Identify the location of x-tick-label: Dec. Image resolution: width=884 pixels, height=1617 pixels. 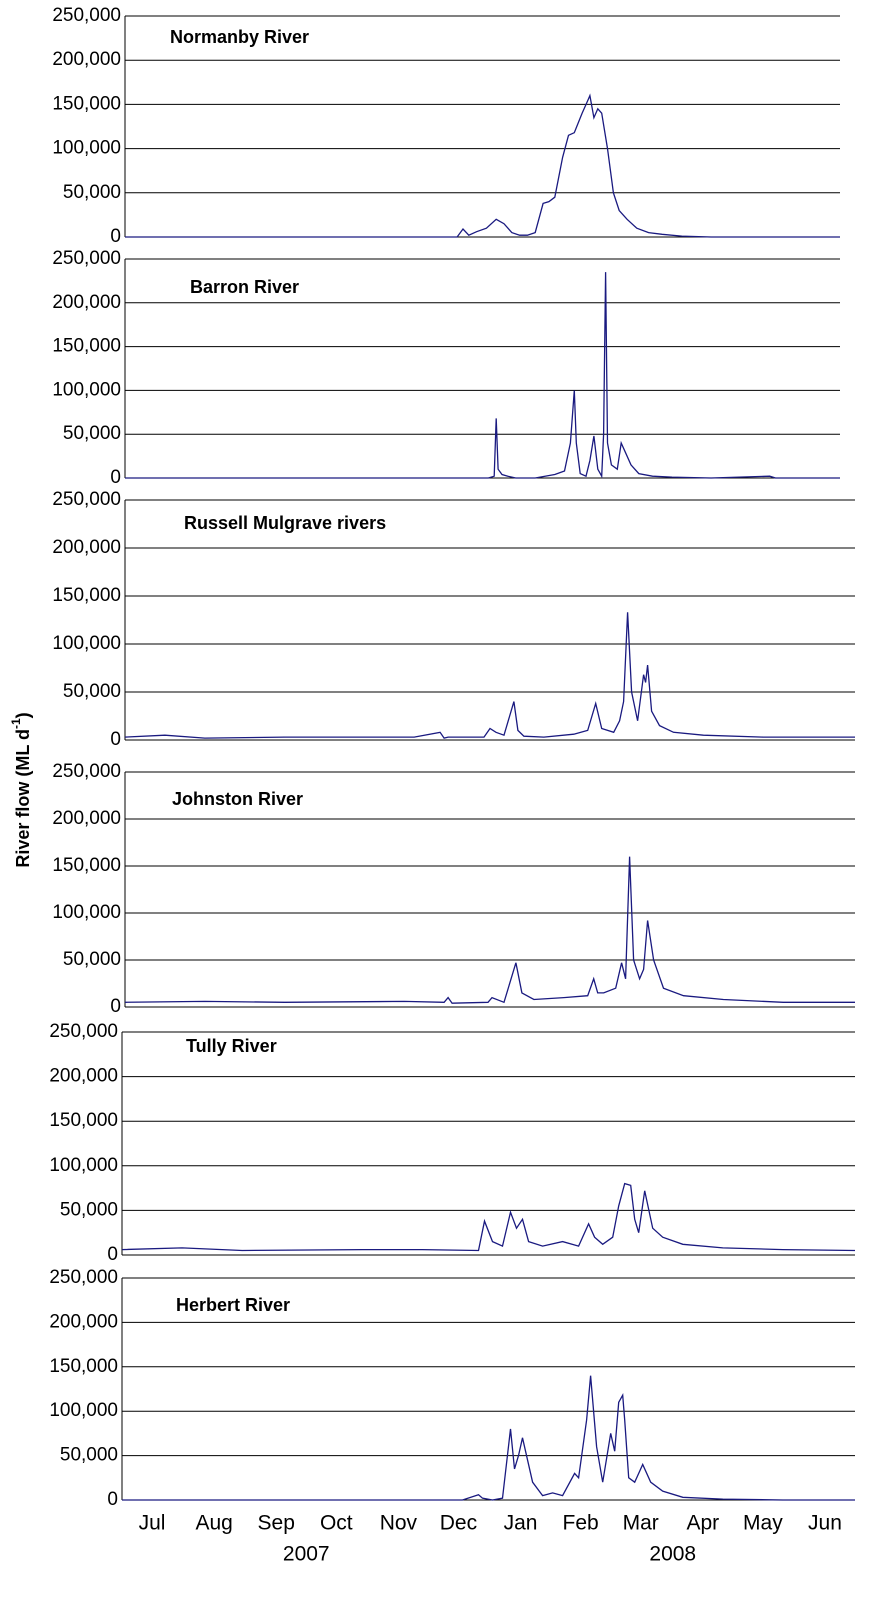
(458, 1523).